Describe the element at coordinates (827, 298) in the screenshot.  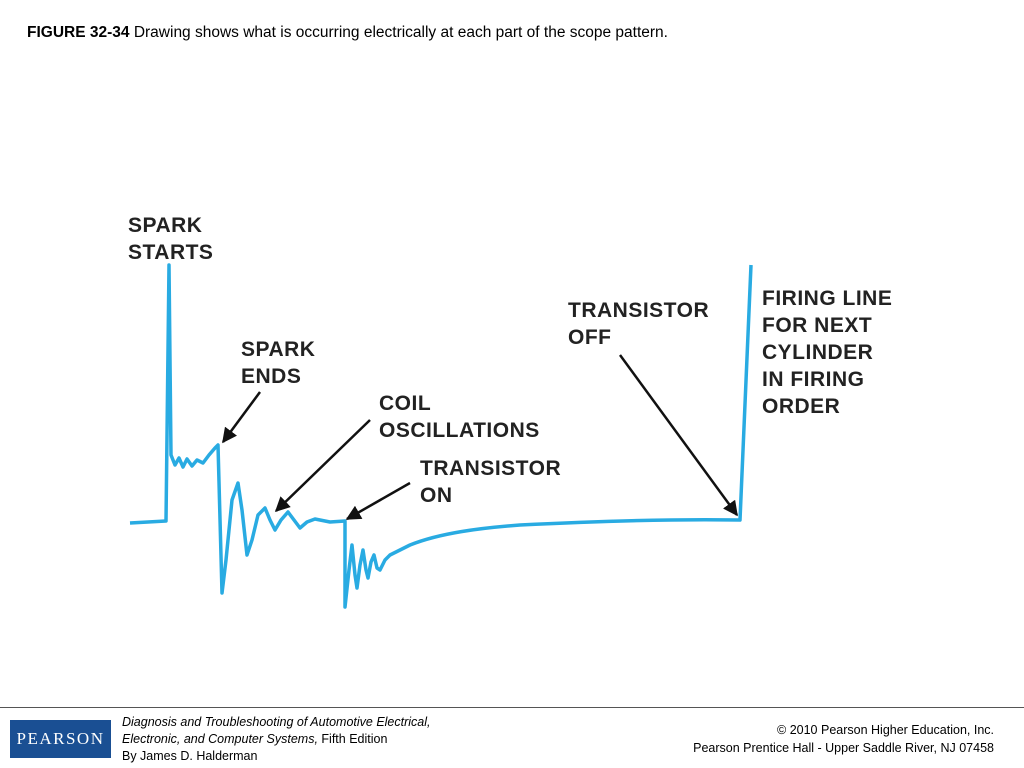
I see `callout-line: FIRING LINE` at that location.